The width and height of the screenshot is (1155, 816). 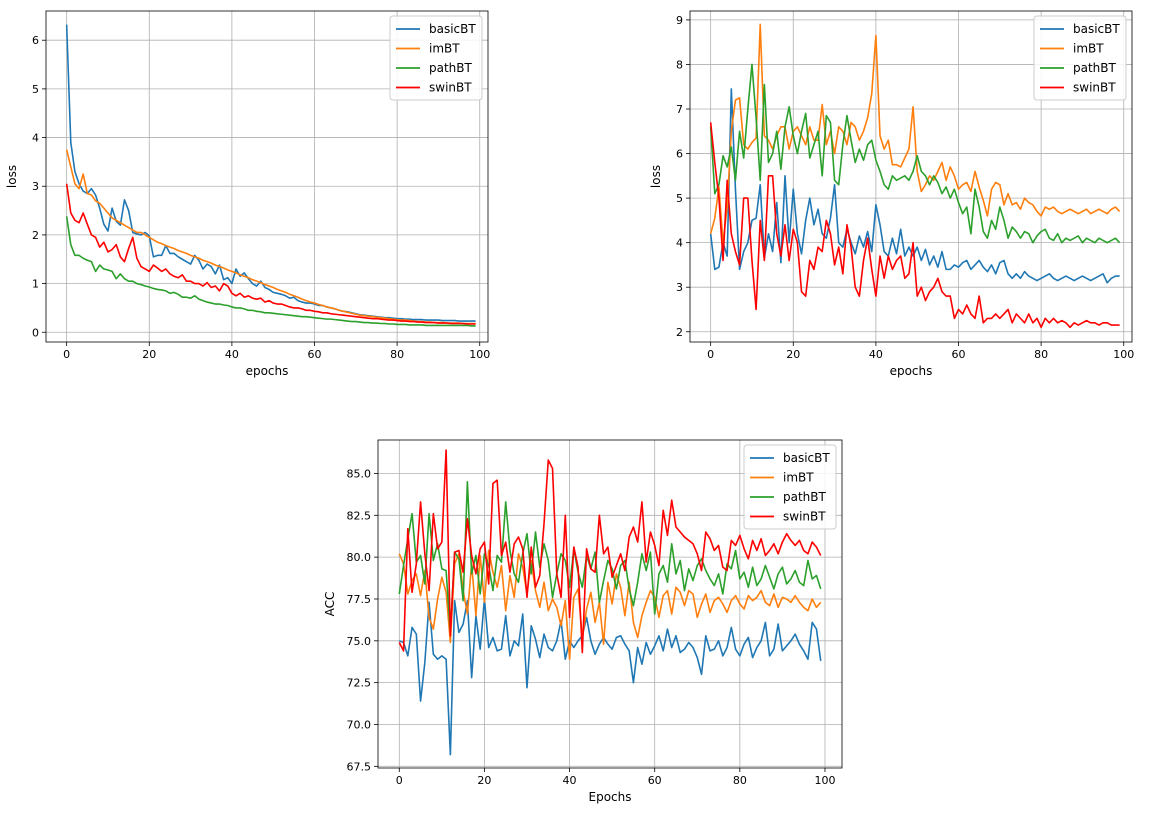 What do you see at coordinates (359, 557) in the screenshot?
I see `y-tick-label: 80.0` at bounding box center [359, 557].